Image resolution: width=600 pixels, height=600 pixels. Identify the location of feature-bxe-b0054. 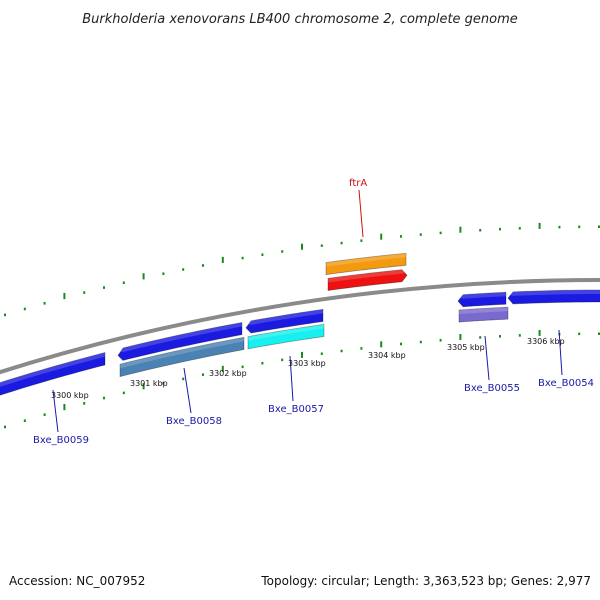
(553, 297).